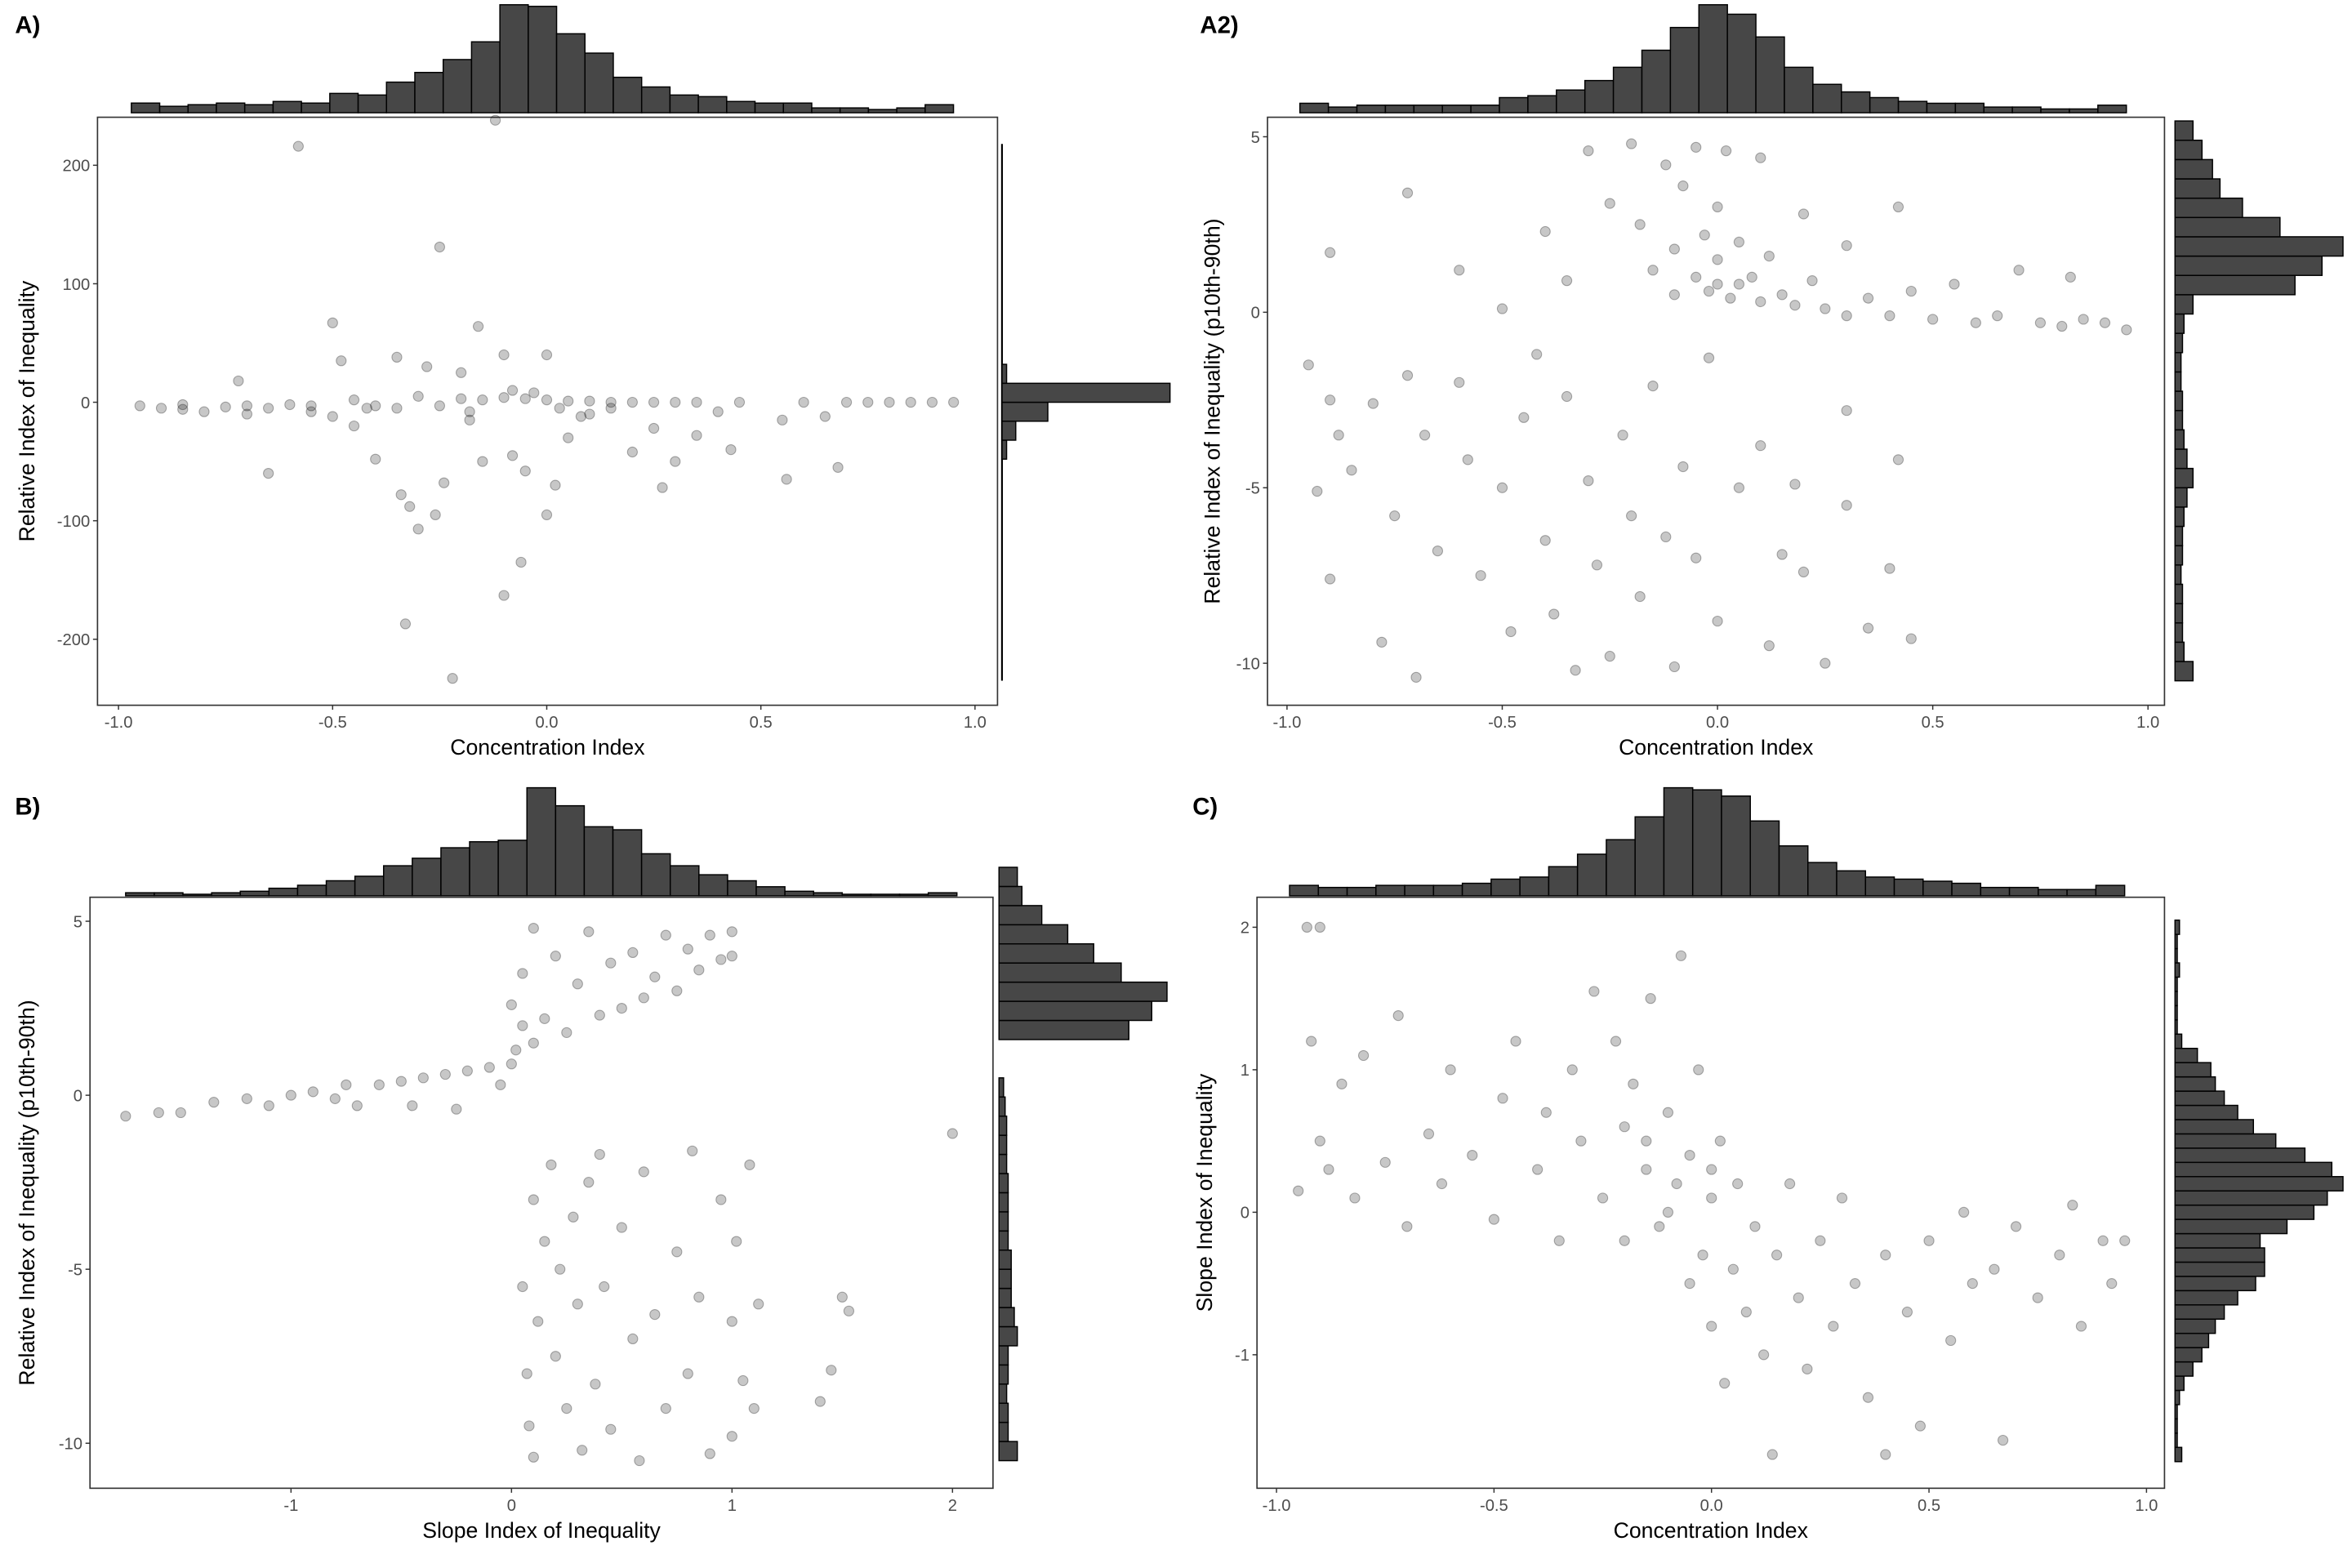 Image resolution: width=2352 pixels, height=1568 pixels. Describe the element at coordinates (1248, 664) in the screenshot. I see `y-tick-label: -10` at that location.